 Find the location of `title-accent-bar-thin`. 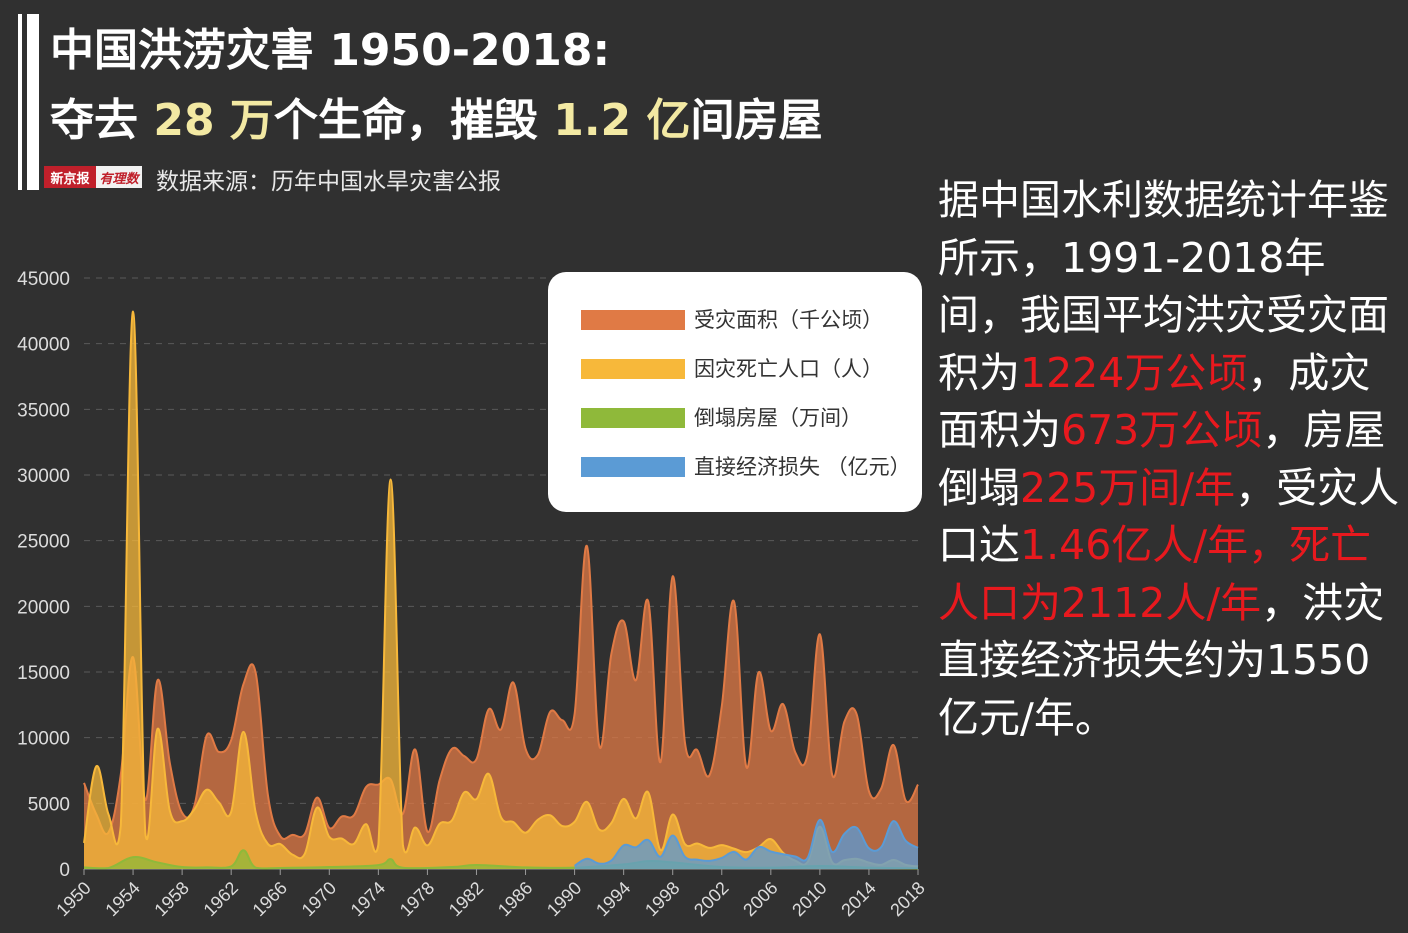

title-accent-bar-thin is located at coordinates (20, 102).